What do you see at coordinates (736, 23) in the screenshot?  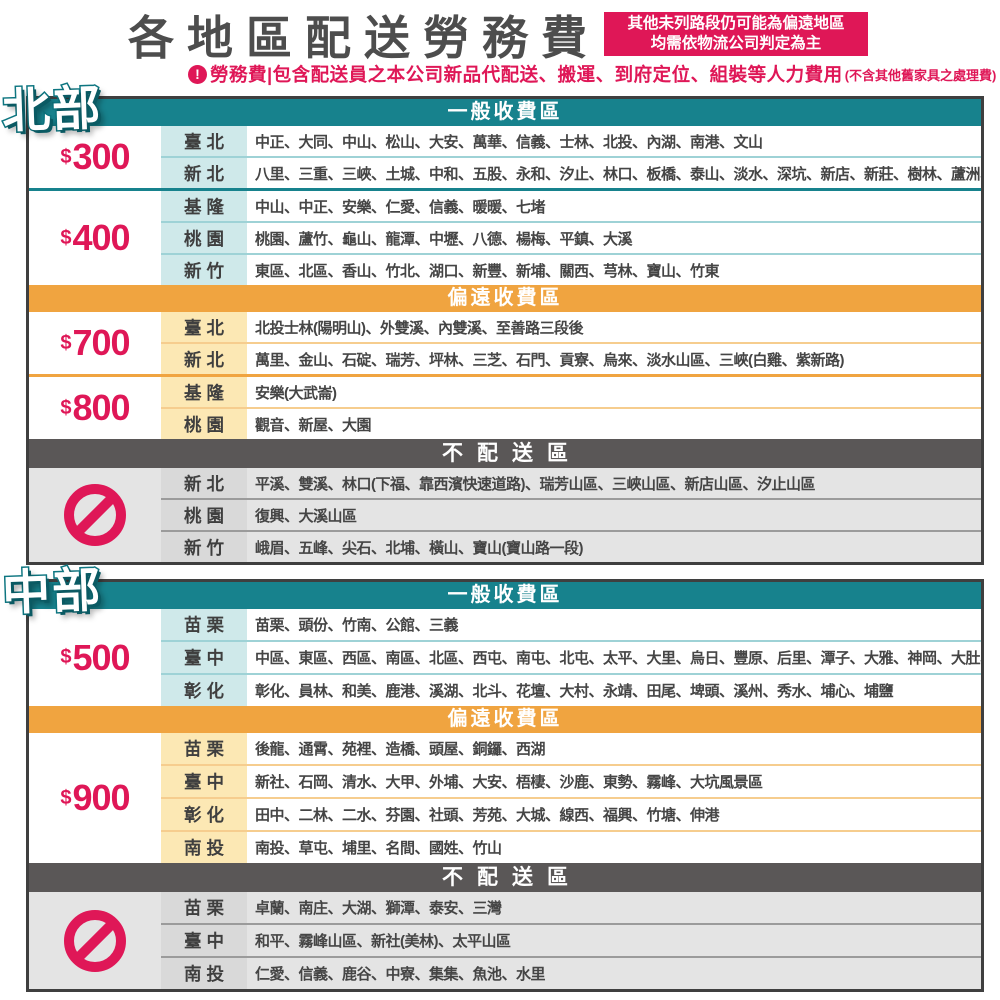 I see `title-note-line1: 其他未列路段仍可能為偏遠地區` at bounding box center [736, 23].